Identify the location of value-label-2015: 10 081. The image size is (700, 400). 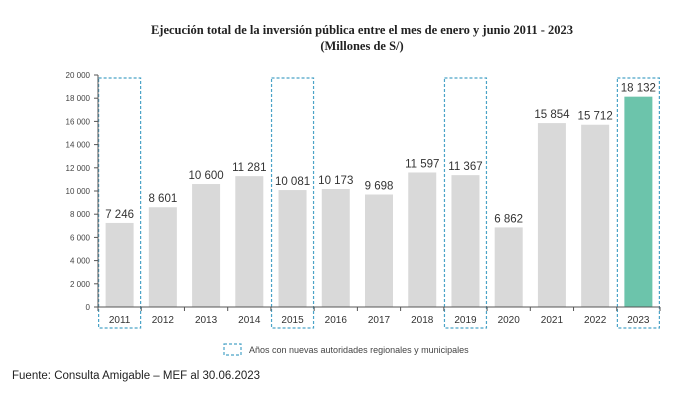
(292, 182).